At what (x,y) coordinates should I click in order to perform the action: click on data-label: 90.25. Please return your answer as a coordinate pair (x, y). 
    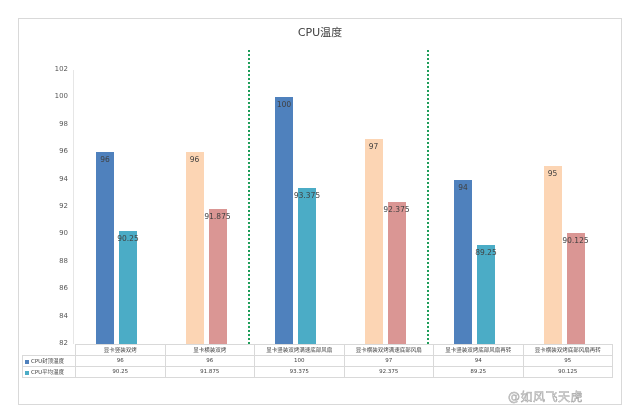
    Looking at the image, I should click on (128, 238).